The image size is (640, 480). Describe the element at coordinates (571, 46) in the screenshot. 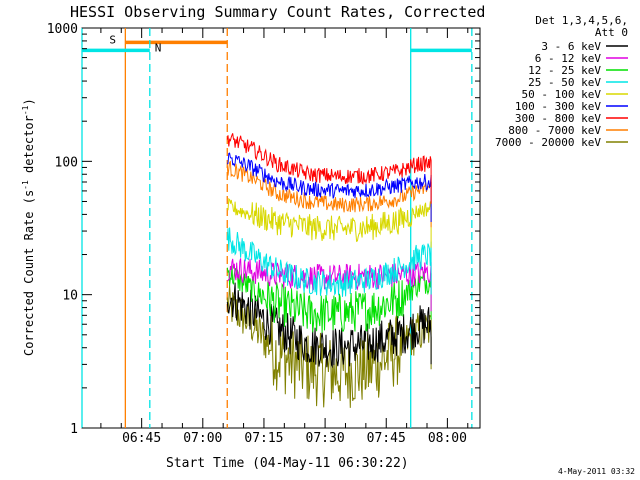

I see `legend-label: 3 - 6 keV` at that location.